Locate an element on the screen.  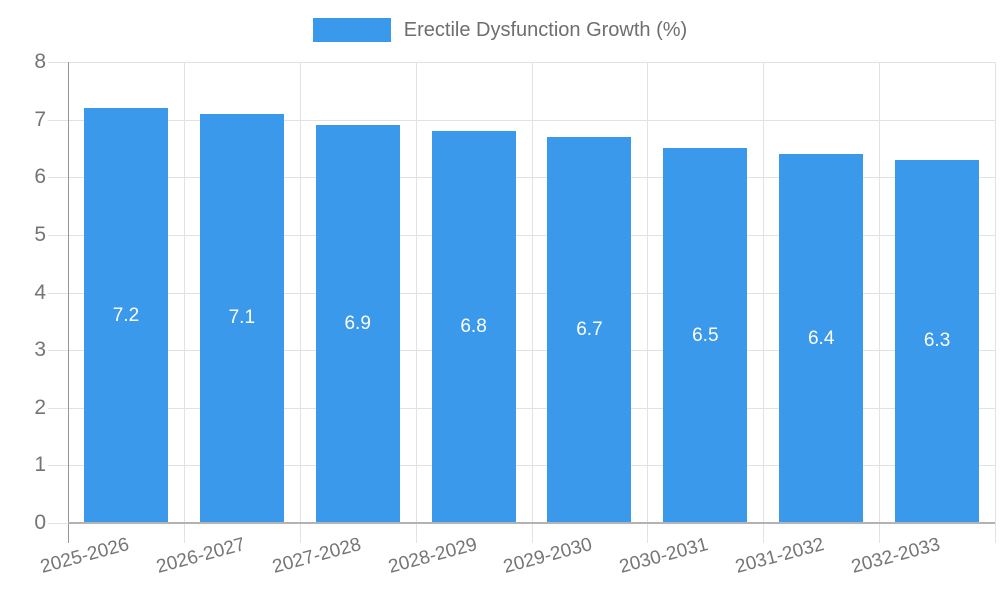
x-axis-line is located at coordinates (531, 523).